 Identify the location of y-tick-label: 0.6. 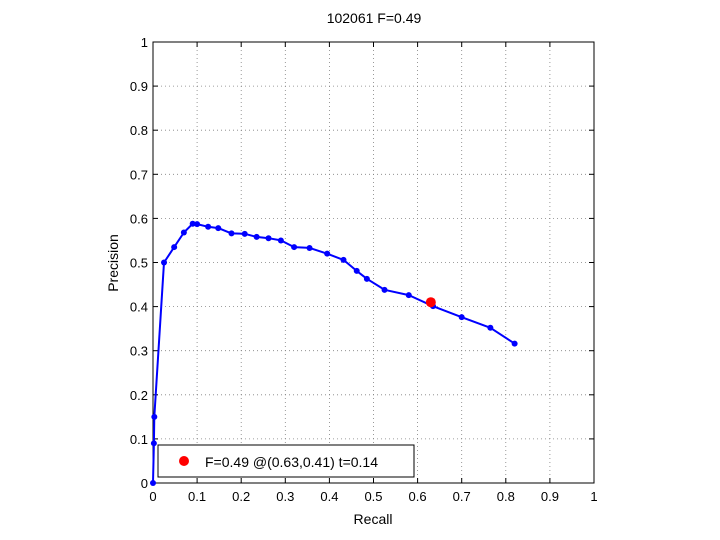
(139, 218).